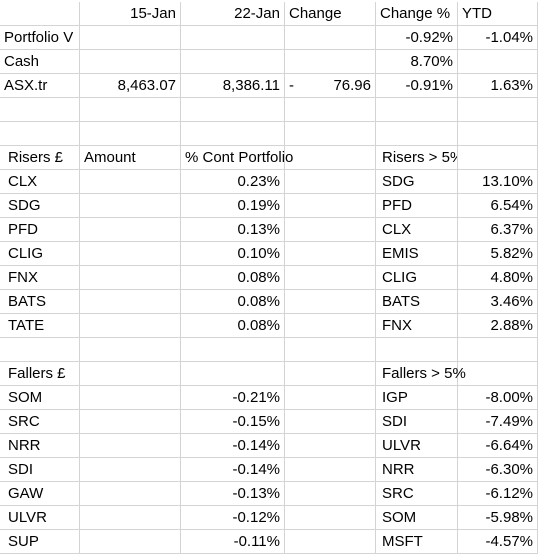 This screenshot has height=554, width=538. I want to click on cont-portfolio-value: 0.23%, so click(233, 182).